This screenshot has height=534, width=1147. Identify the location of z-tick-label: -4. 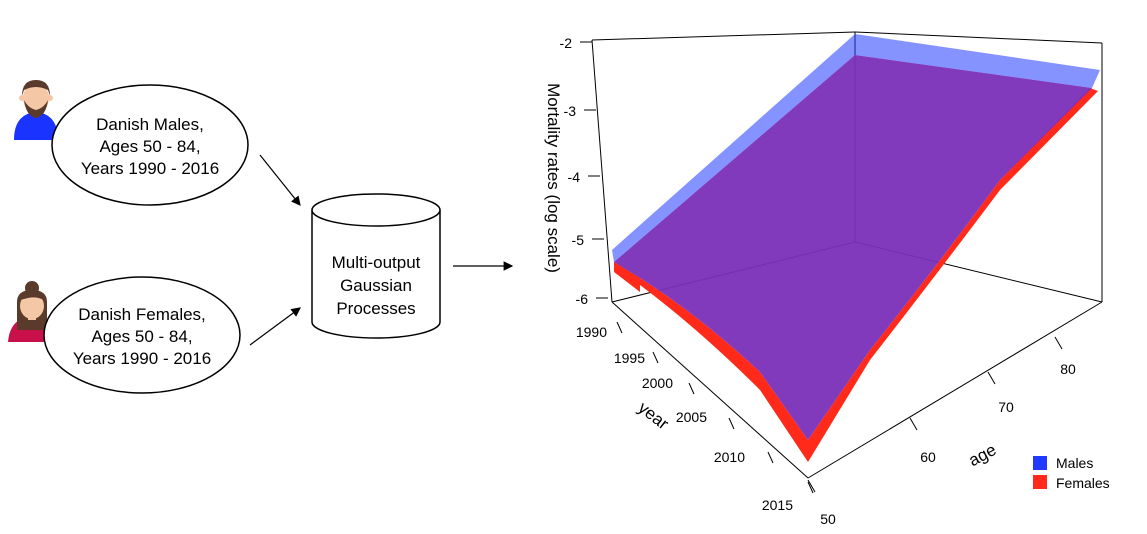
(574, 177).